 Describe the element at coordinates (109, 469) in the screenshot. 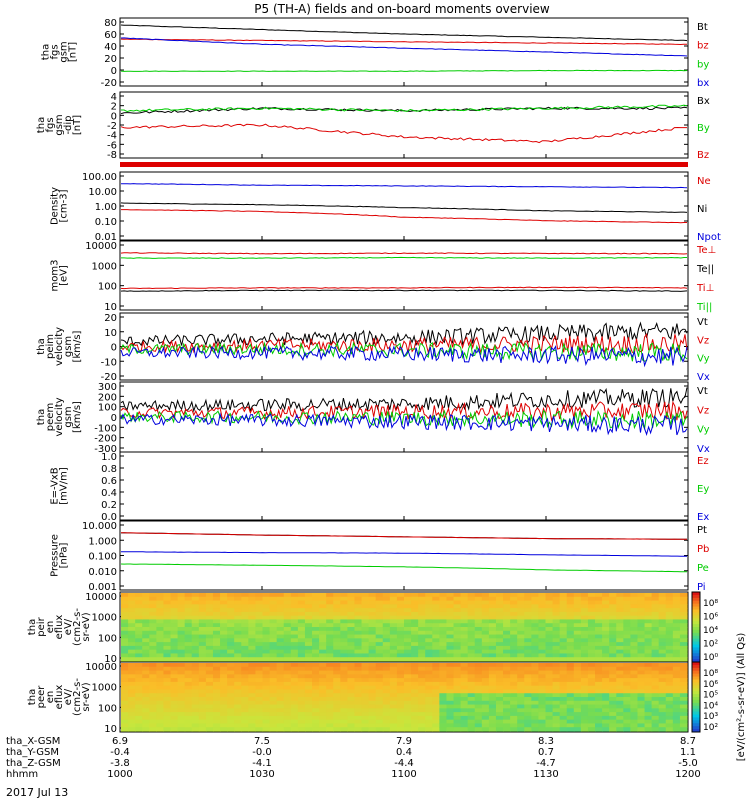

I see `y-tick-label: 0.8` at that location.